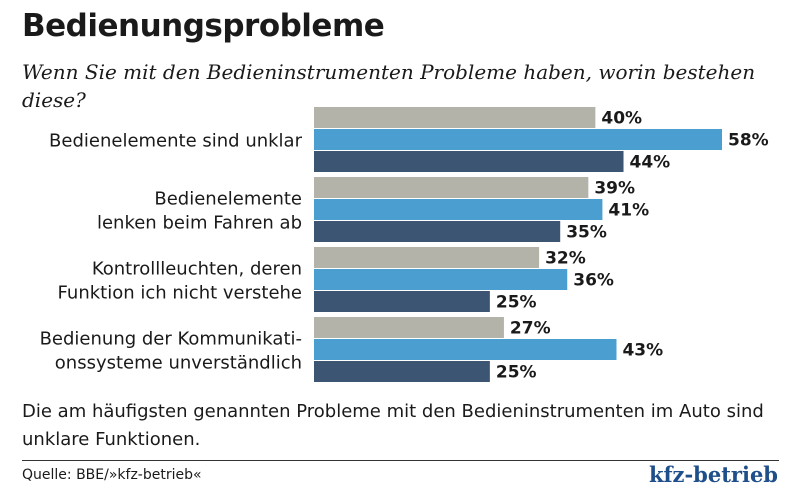 The image size is (800, 501). I want to click on data-label: 58%, so click(748, 141).